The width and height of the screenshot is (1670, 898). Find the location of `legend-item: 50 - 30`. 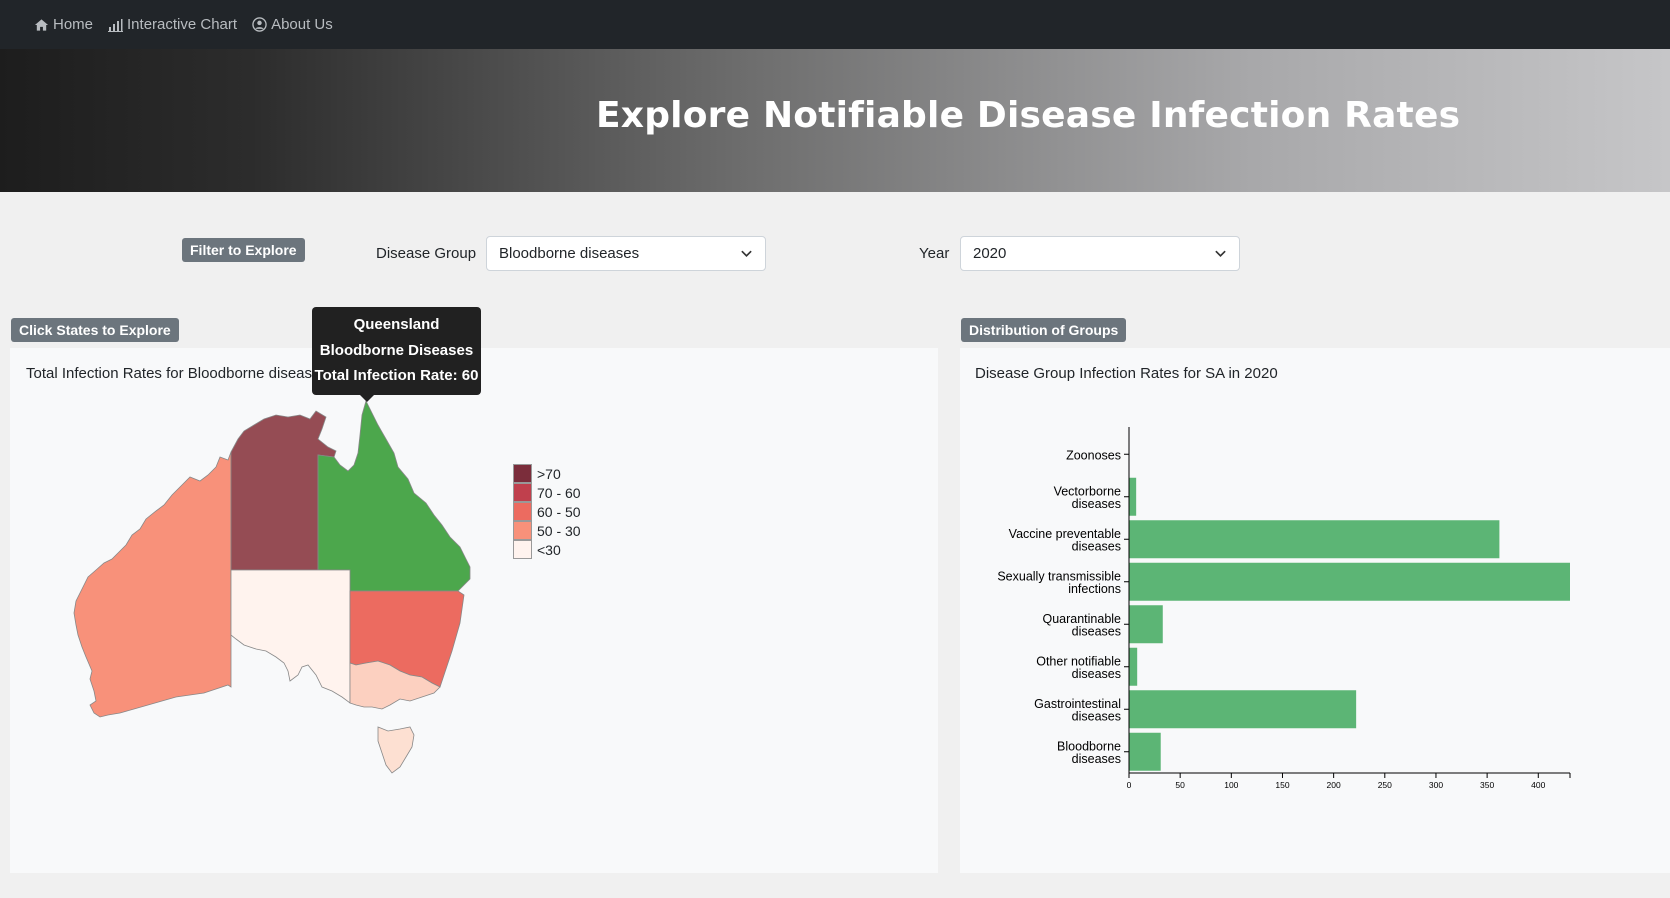

legend-item: 50 - 30 is located at coordinates (547, 530).